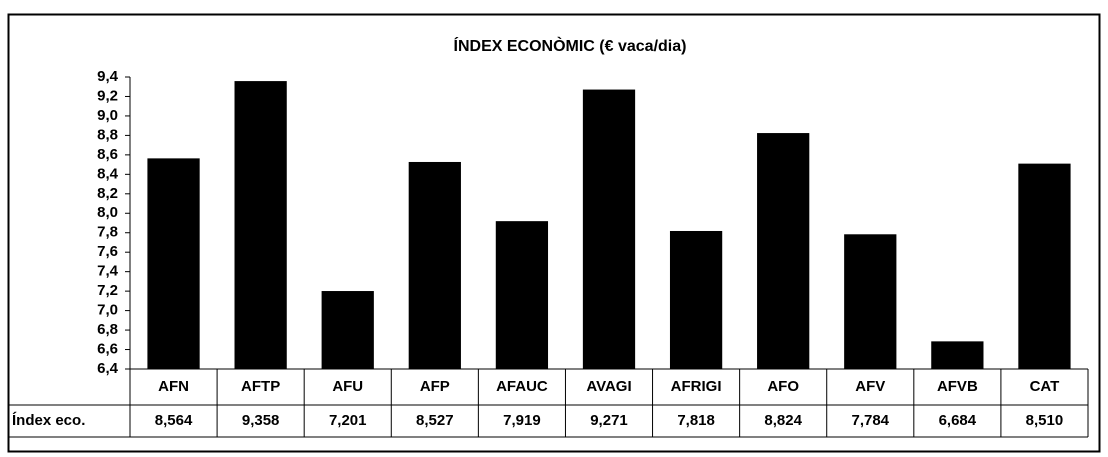  What do you see at coordinates (108, 76) in the screenshot?
I see `y-tick-label: 9,4` at bounding box center [108, 76].